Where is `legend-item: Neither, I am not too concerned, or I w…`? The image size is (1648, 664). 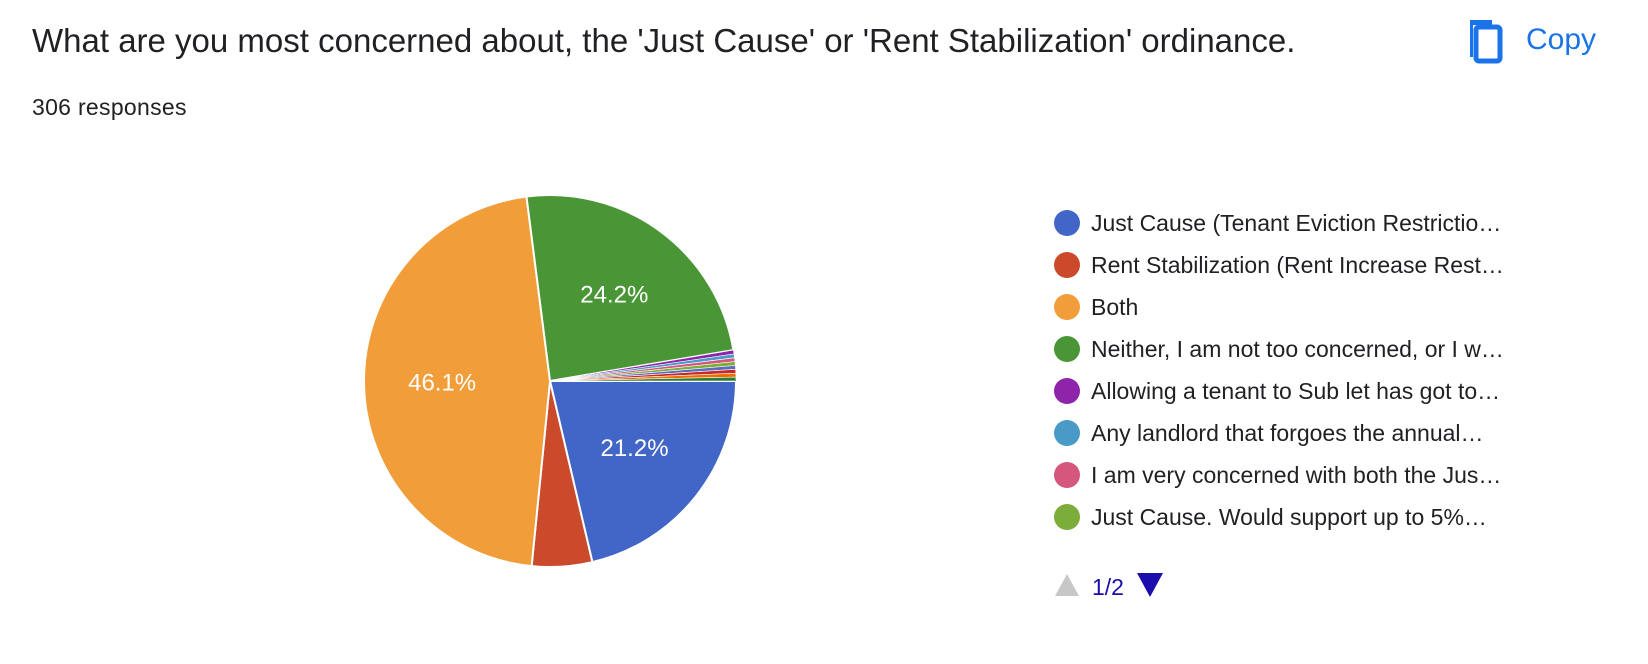 legend-item: Neither, I am not too concerned, or I w… is located at coordinates (1279, 349).